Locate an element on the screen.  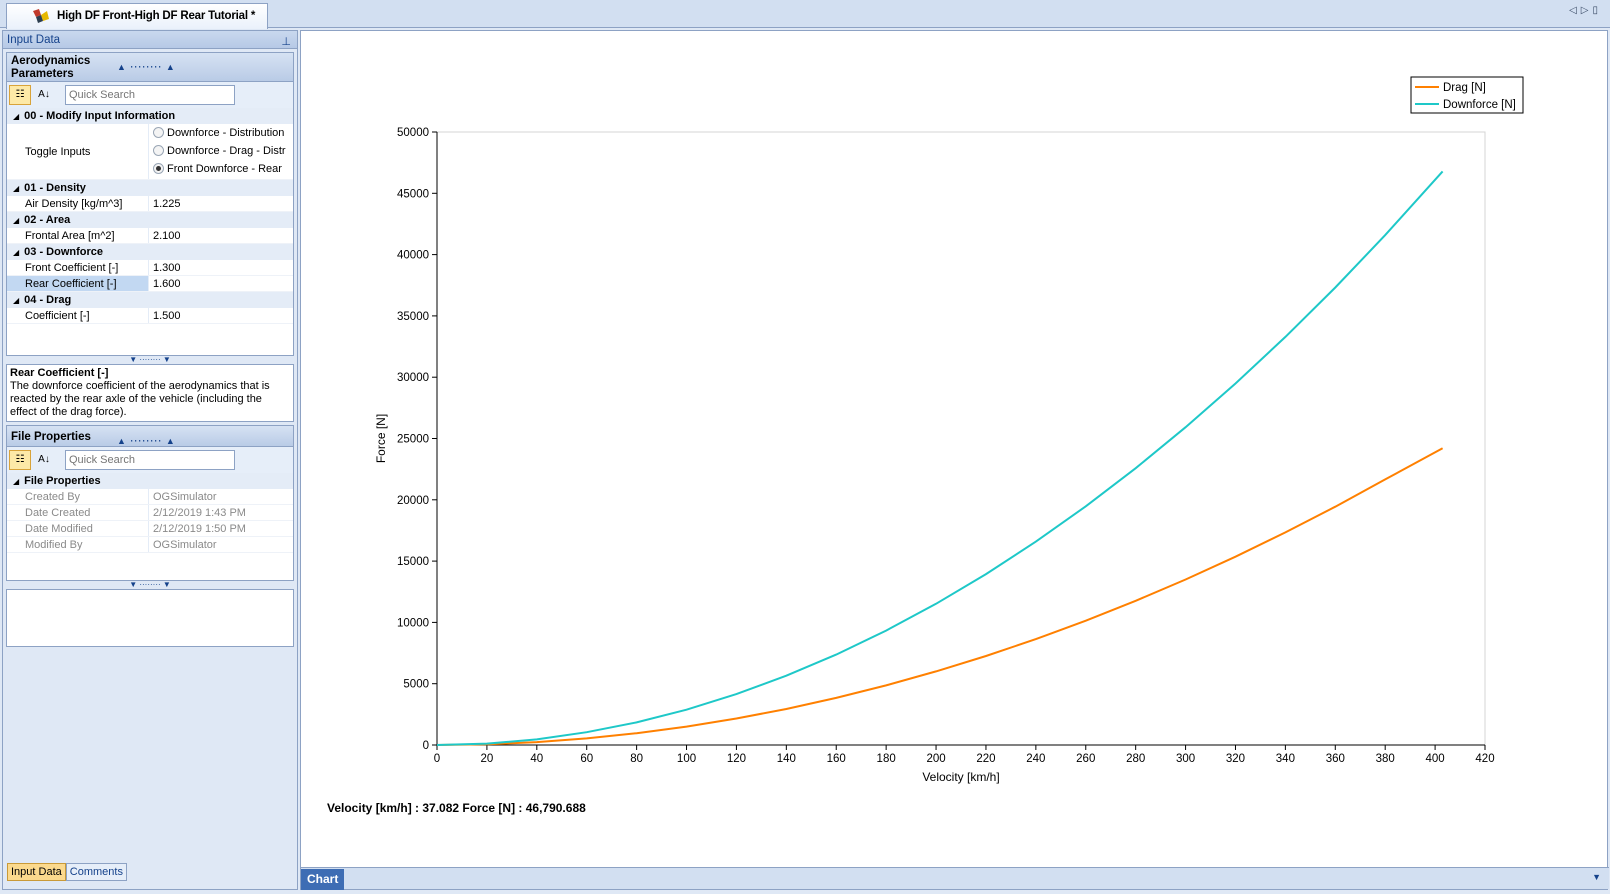
x-tick-label: 180 is located at coordinates (886, 759).